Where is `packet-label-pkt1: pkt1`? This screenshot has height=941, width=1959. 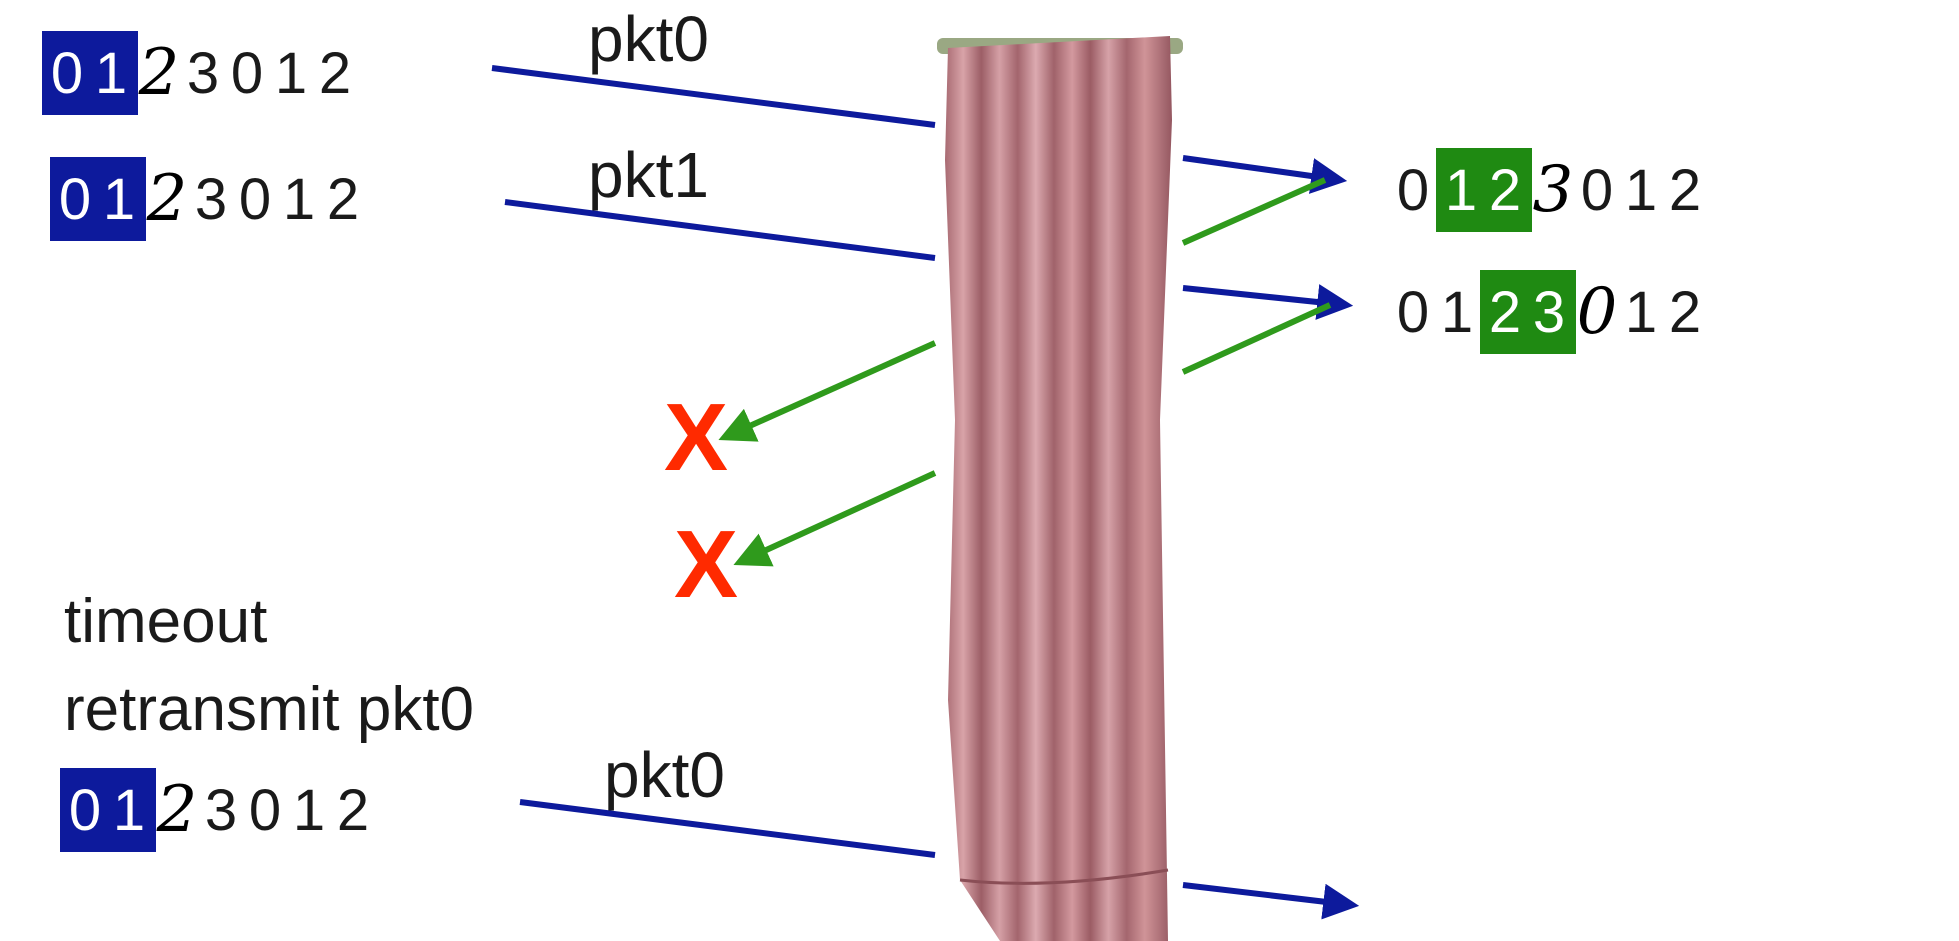 packet-label-pkt1: pkt1 is located at coordinates (648, 175).